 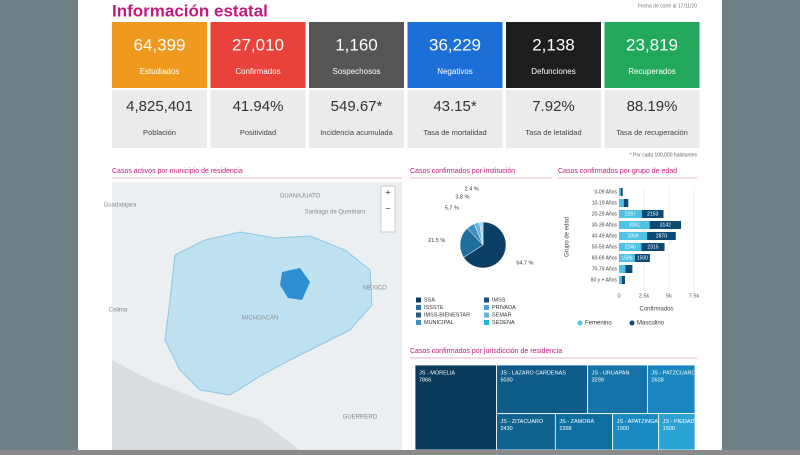 I want to click on stat-label: Tasa de recuperación, so click(x=652, y=132).